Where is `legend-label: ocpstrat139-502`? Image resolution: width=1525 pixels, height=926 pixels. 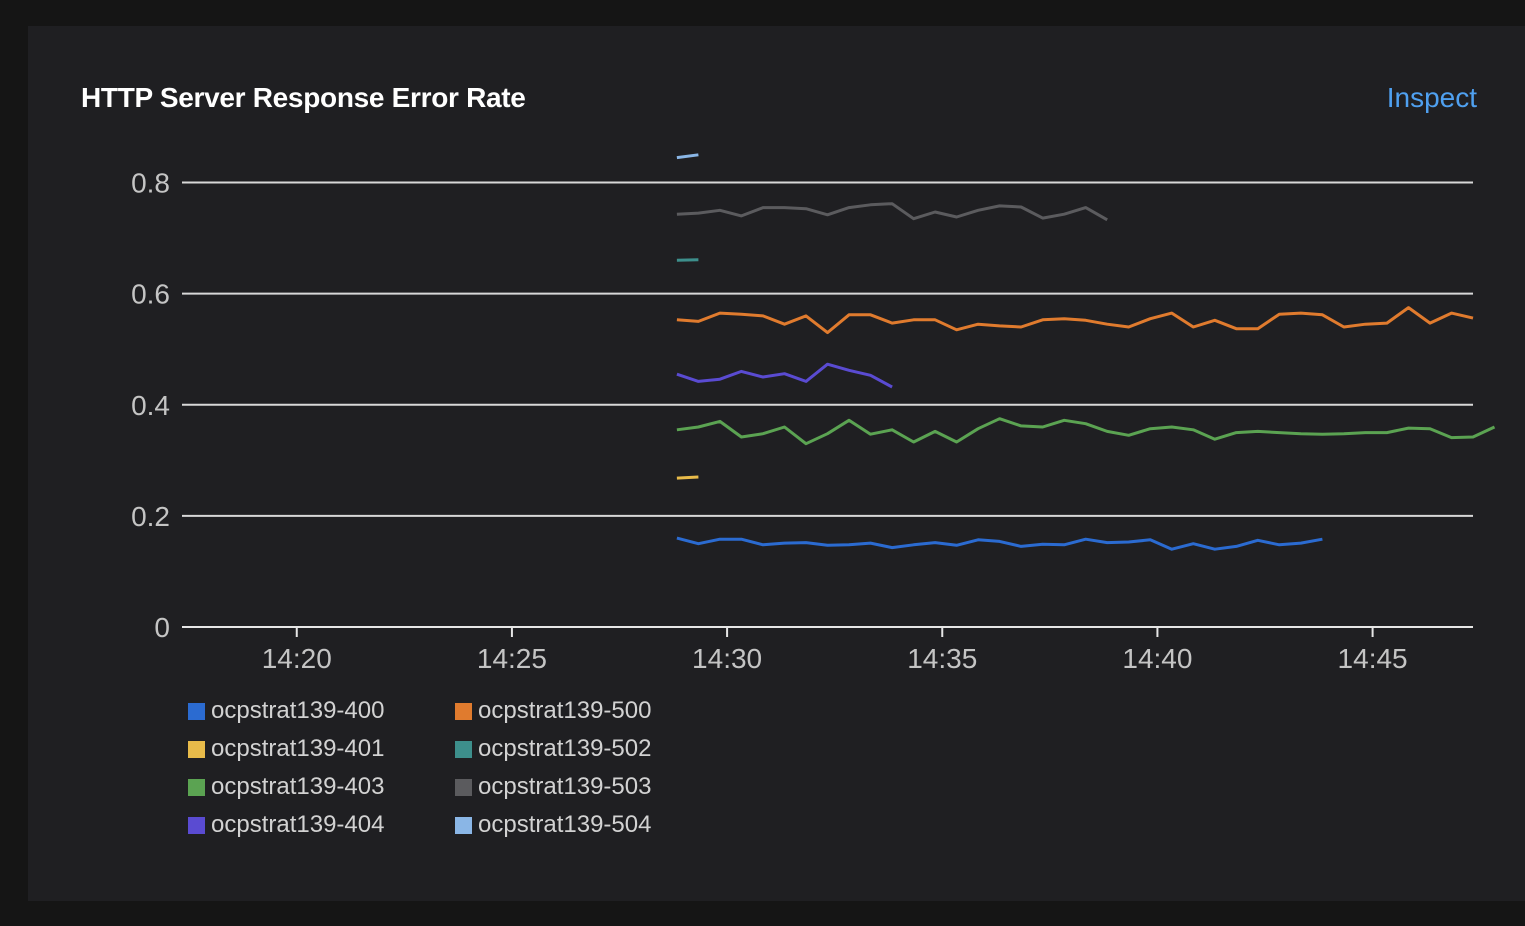 legend-label: ocpstrat139-502 is located at coordinates (565, 748).